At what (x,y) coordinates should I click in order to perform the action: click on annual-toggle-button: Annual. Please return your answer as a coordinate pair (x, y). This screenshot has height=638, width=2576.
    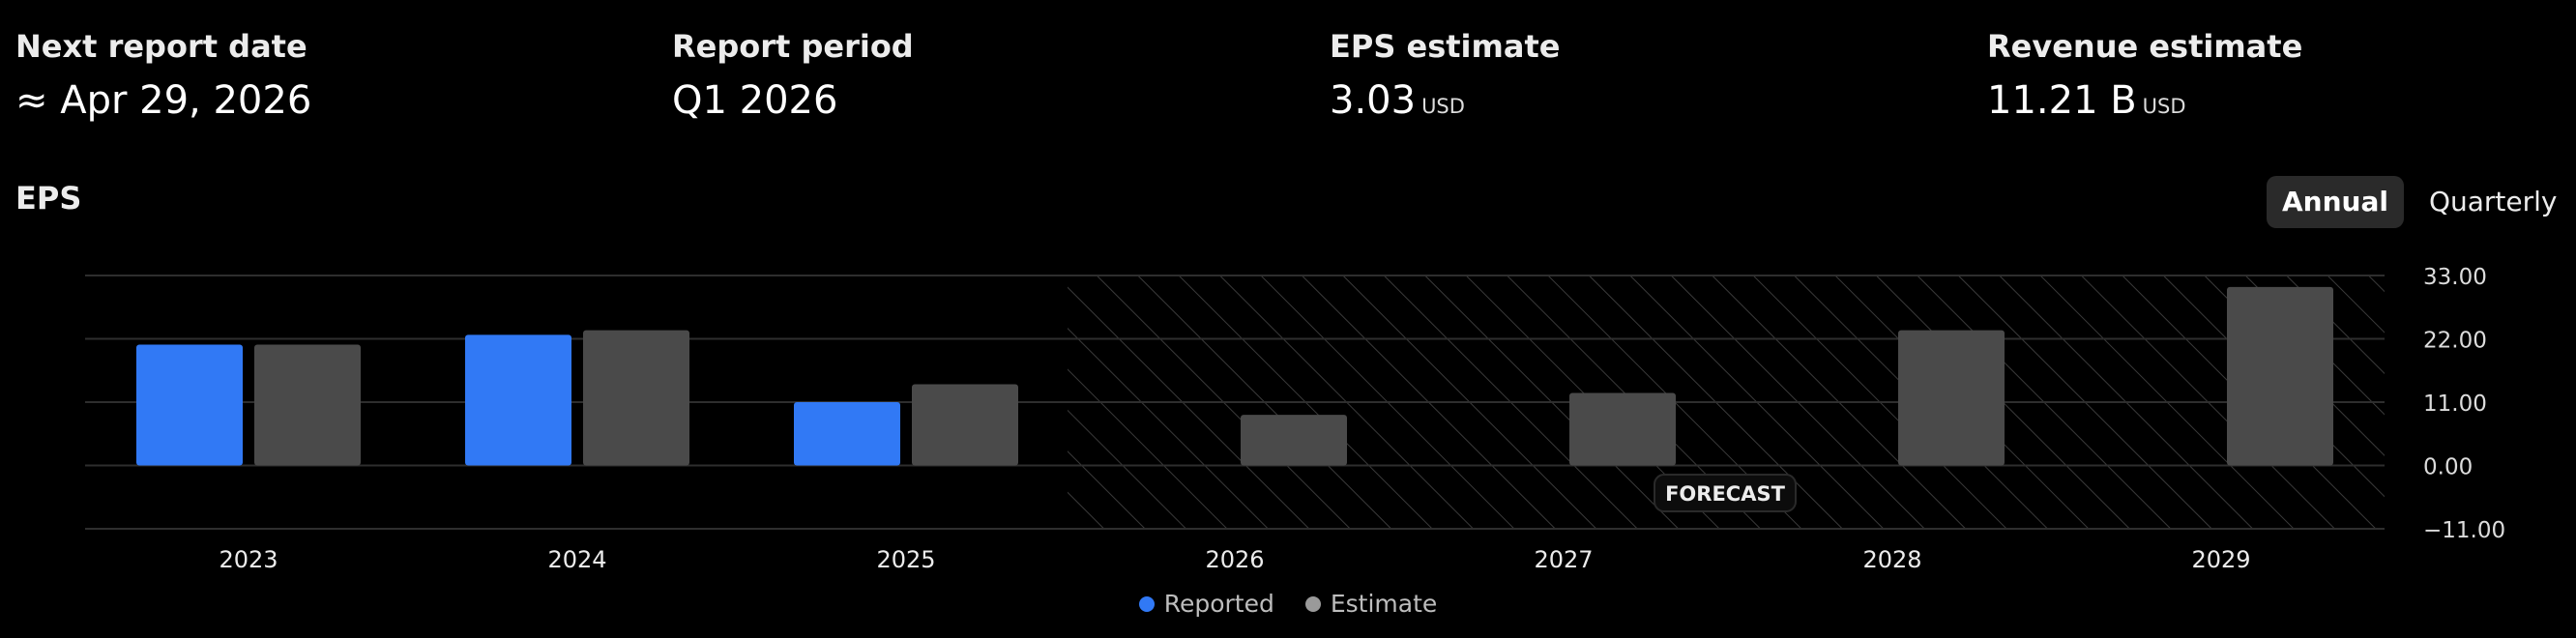
    Looking at the image, I should click on (2335, 202).